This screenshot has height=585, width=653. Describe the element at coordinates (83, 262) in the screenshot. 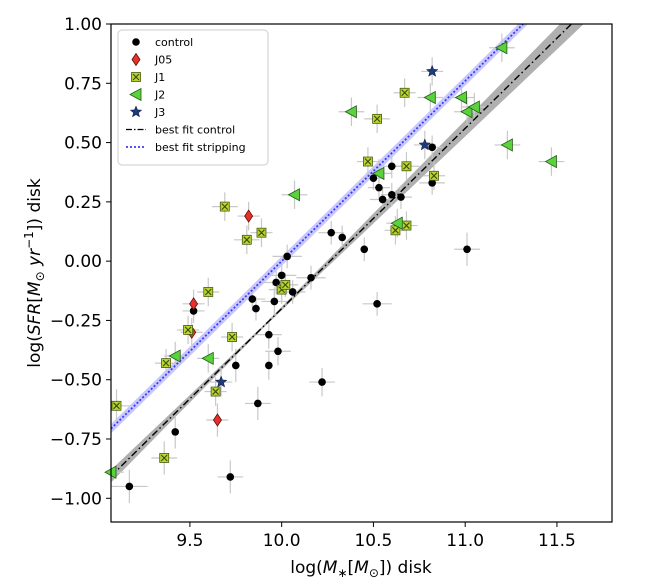

I see `y-tick-label: 0.00` at that location.